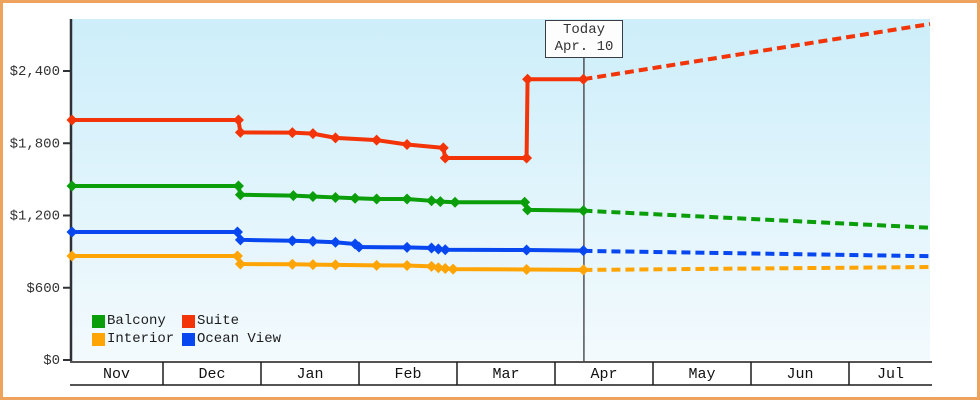 The width and height of the screenshot is (980, 400). I want to click on month-label: Jun, so click(799, 374).